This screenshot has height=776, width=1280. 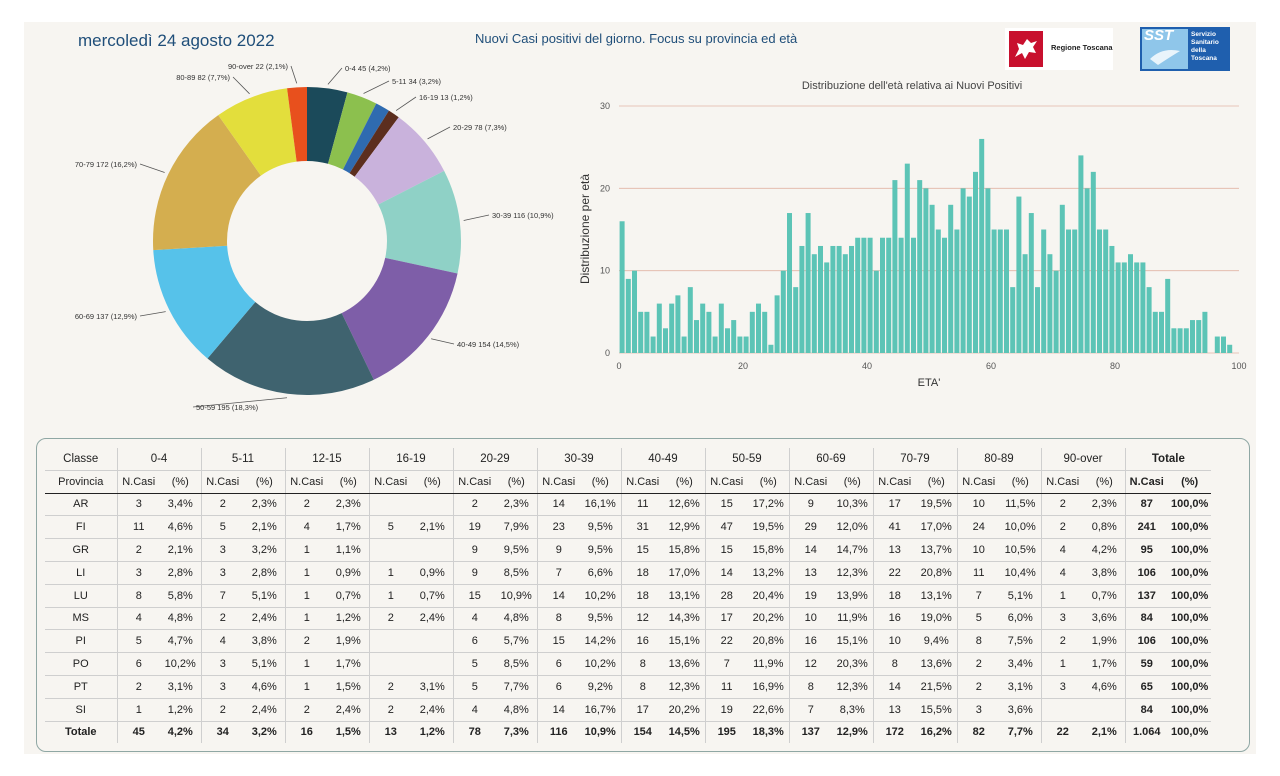 What do you see at coordinates (600, 596) in the screenshot?
I see `cell-pct: 10,2%` at bounding box center [600, 596].